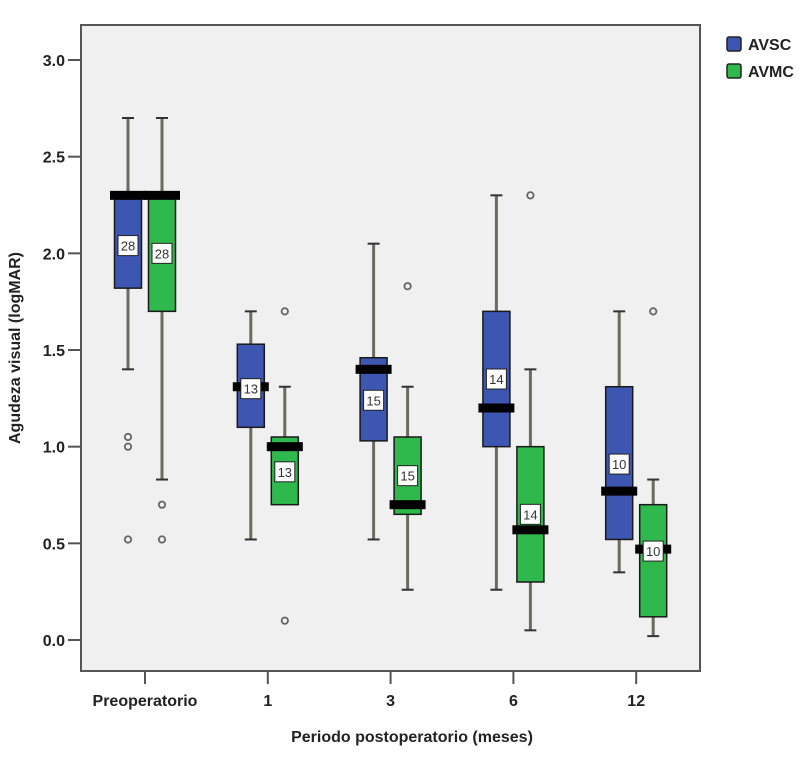 The height and width of the screenshot is (763, 800). Describe the element at coordinates (496, 392) in the screenshot. I see `box-avsc-3: 14` at that location.